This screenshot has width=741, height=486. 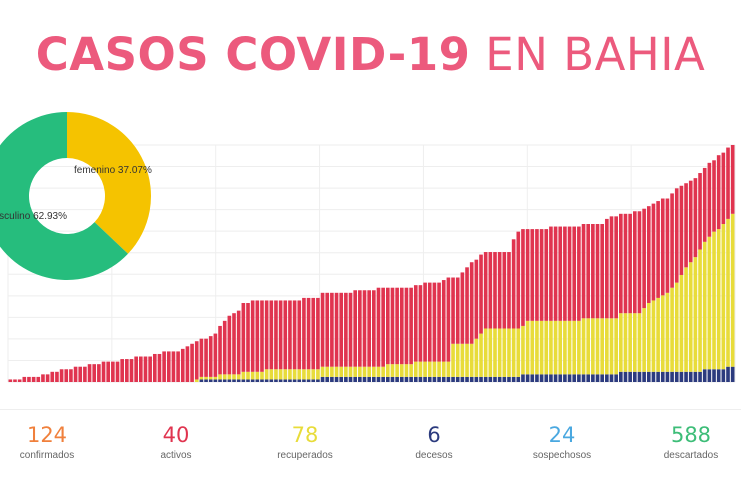 What do you see at coordinates (434, 441) in the screenshot?
I see `stat-decesos: 6 decesos` at bounding box center [434, 441].